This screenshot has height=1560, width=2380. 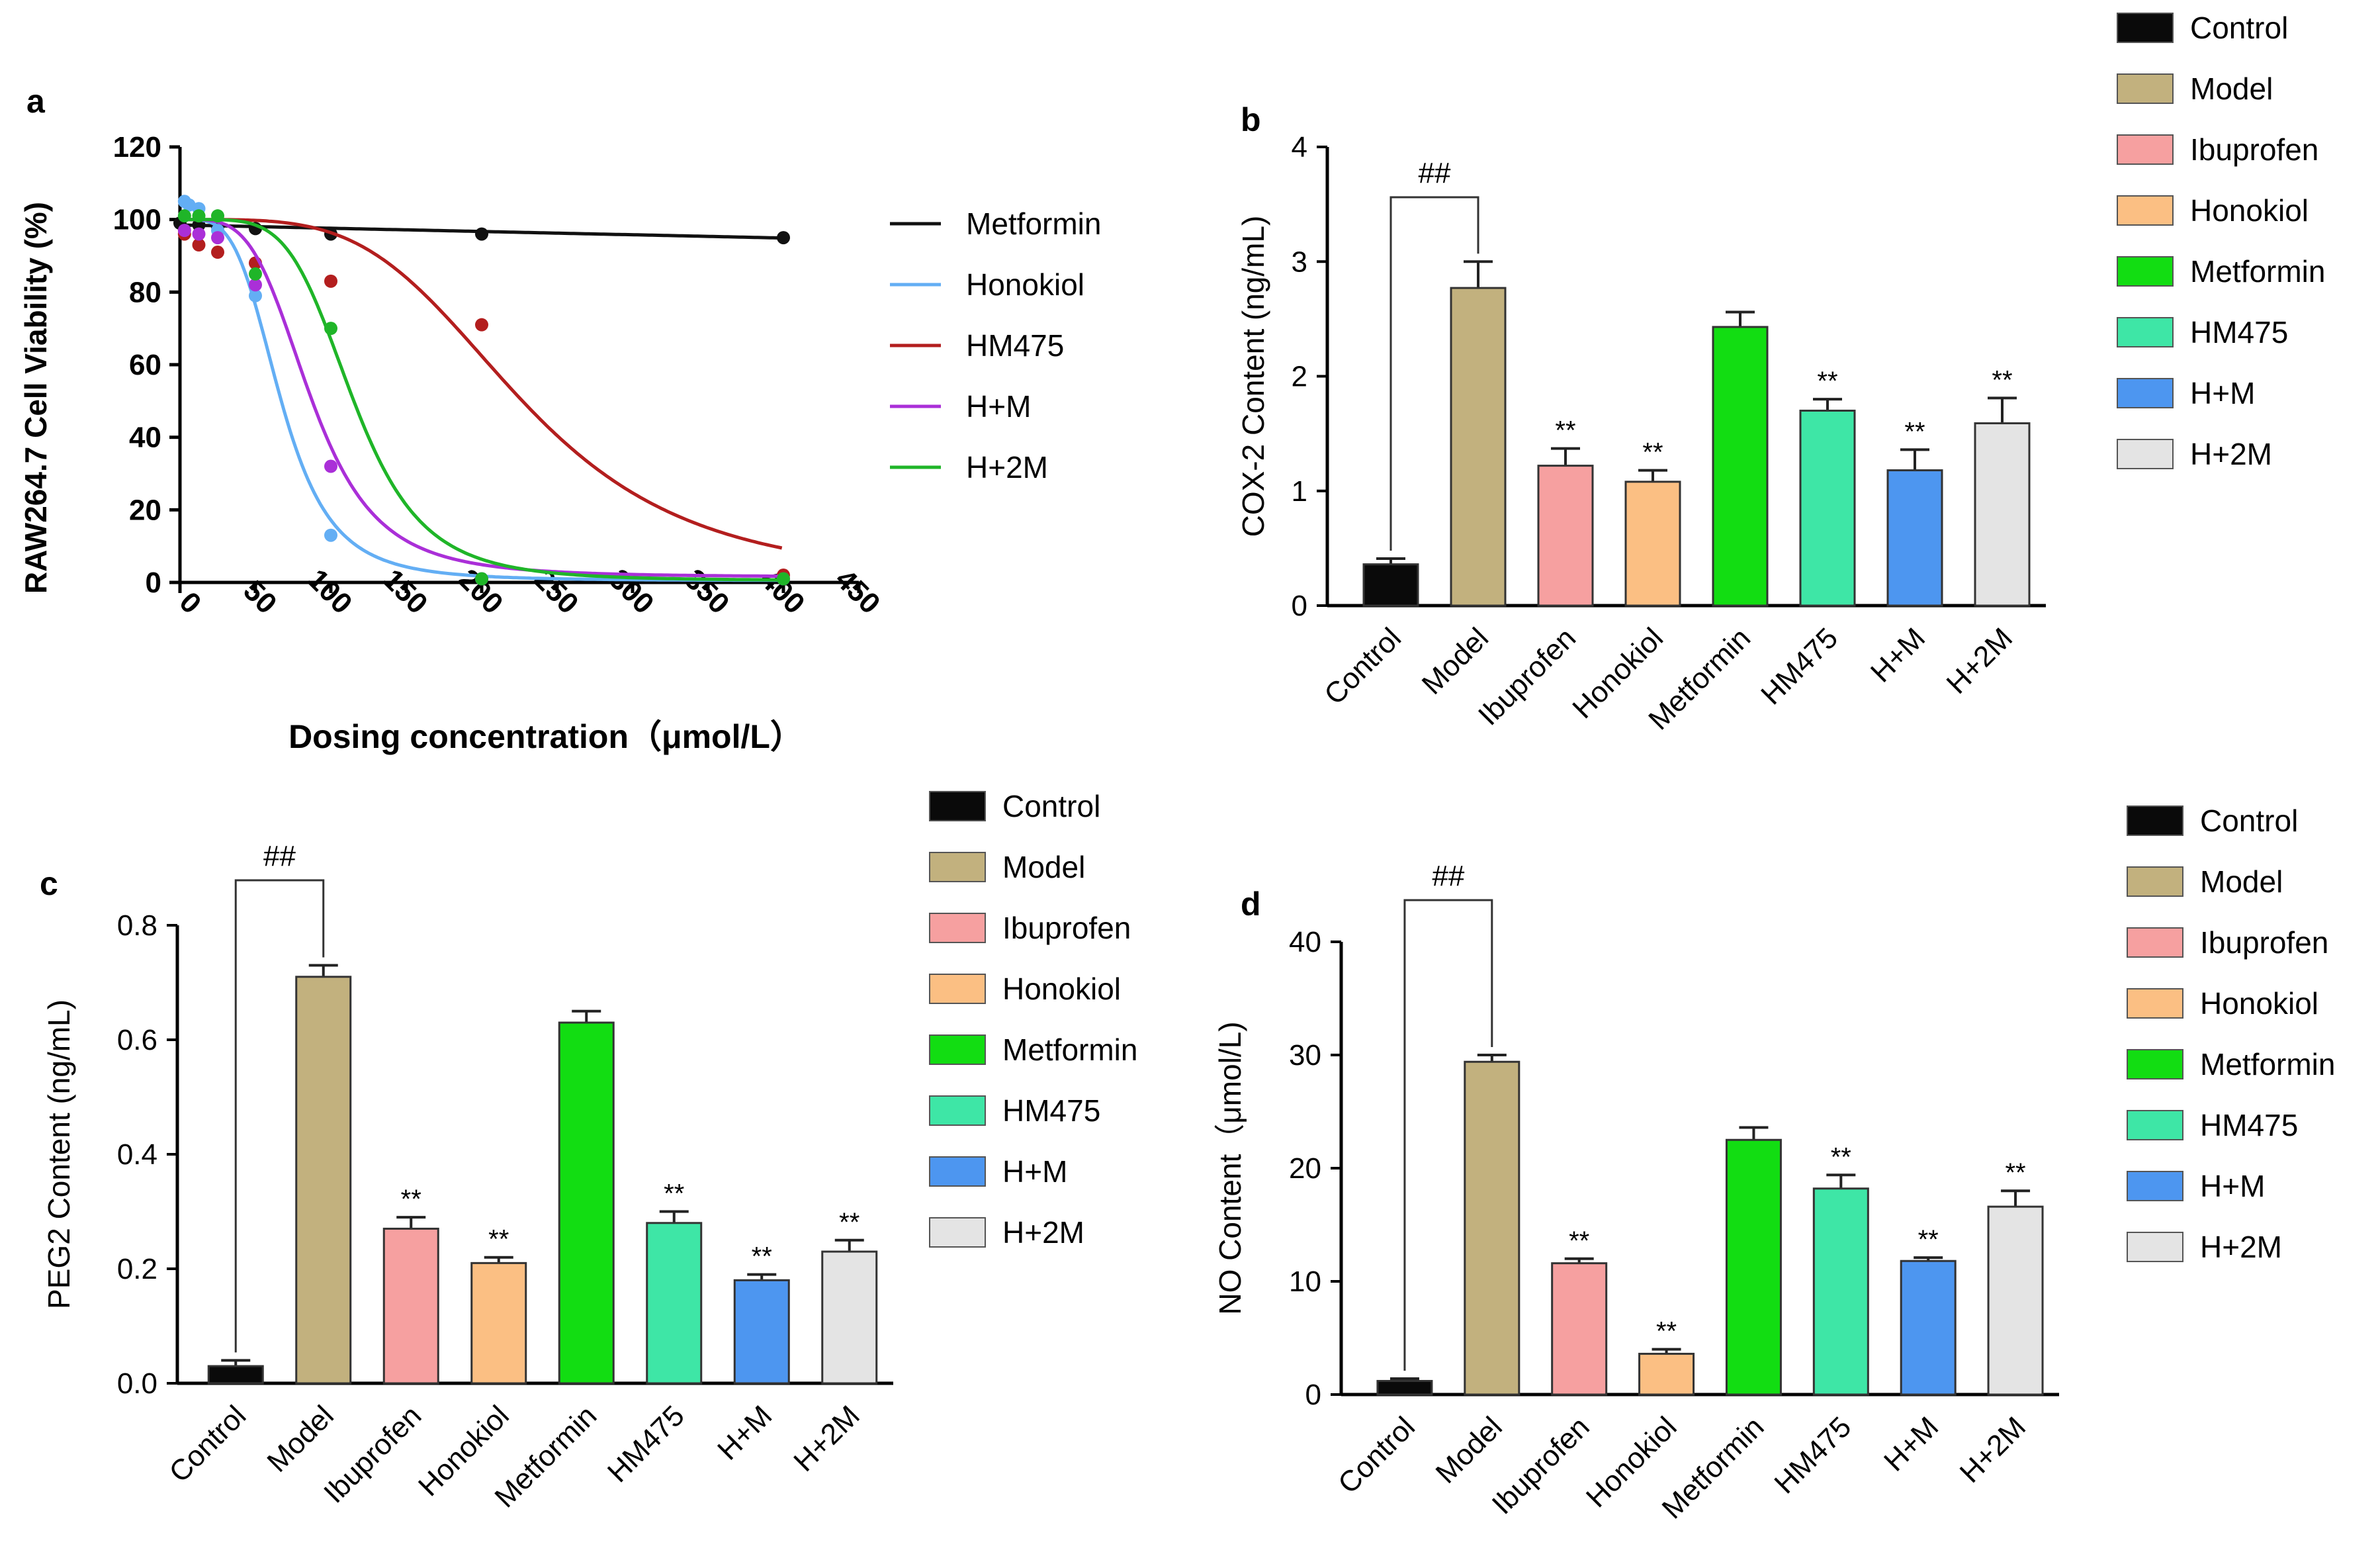 I want to click on panel-a-y-axis-title: RAW264.7 Cell Viability (%), so click(x=36, y=398).